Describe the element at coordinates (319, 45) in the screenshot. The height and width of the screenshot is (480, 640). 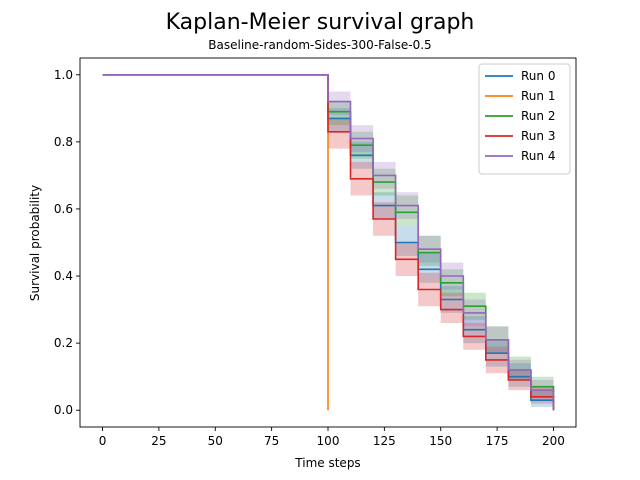
I see `chart-subtitle: Baseline-random-Sides-300-False-0.5` at that location.